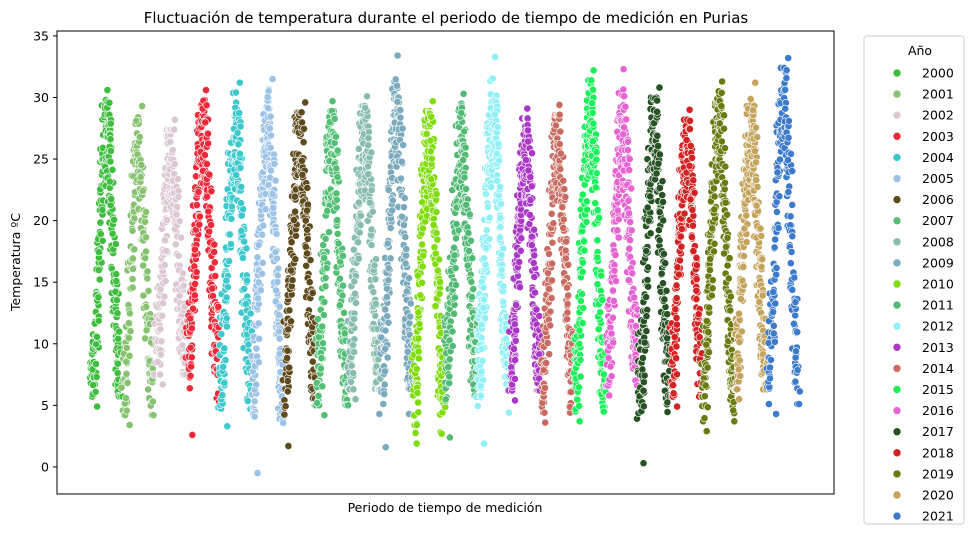 Image resolution: width=972 pixels, height=535 pixels. What do you see at coordinates (416, 443) in the screenshot?
I see `data-point-2010-min` at bounding box center [416, 443].